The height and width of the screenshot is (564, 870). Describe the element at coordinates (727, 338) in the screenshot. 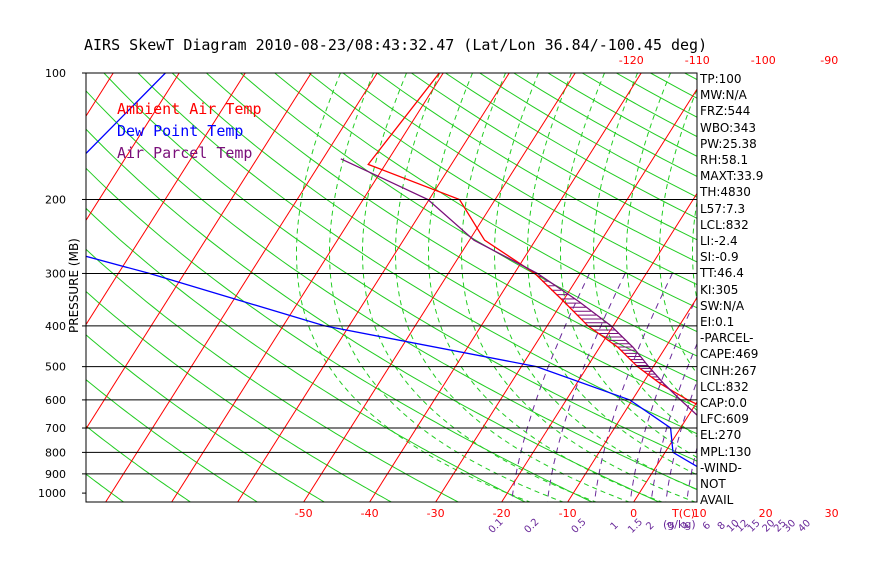

I see `index-line: -PARCEL-` at that location.